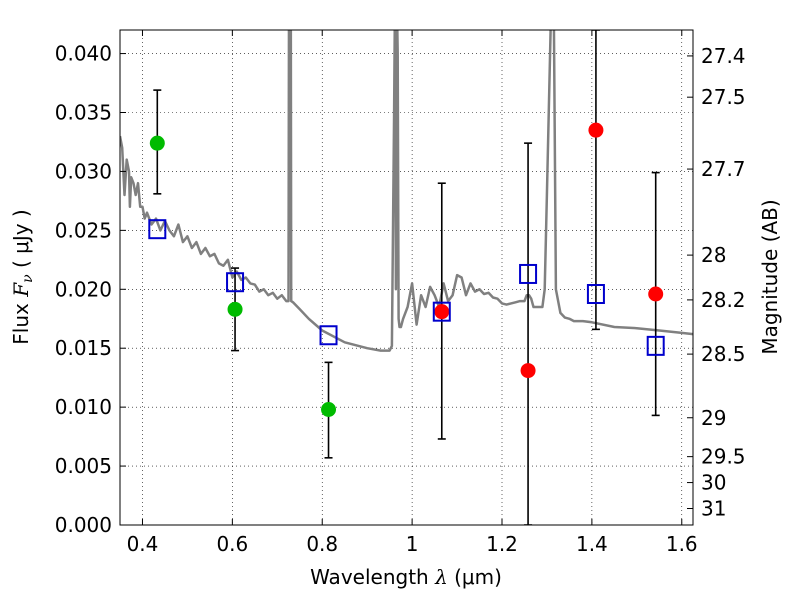  I want to click on y-tick-label: 0.010, so click(83, 407).